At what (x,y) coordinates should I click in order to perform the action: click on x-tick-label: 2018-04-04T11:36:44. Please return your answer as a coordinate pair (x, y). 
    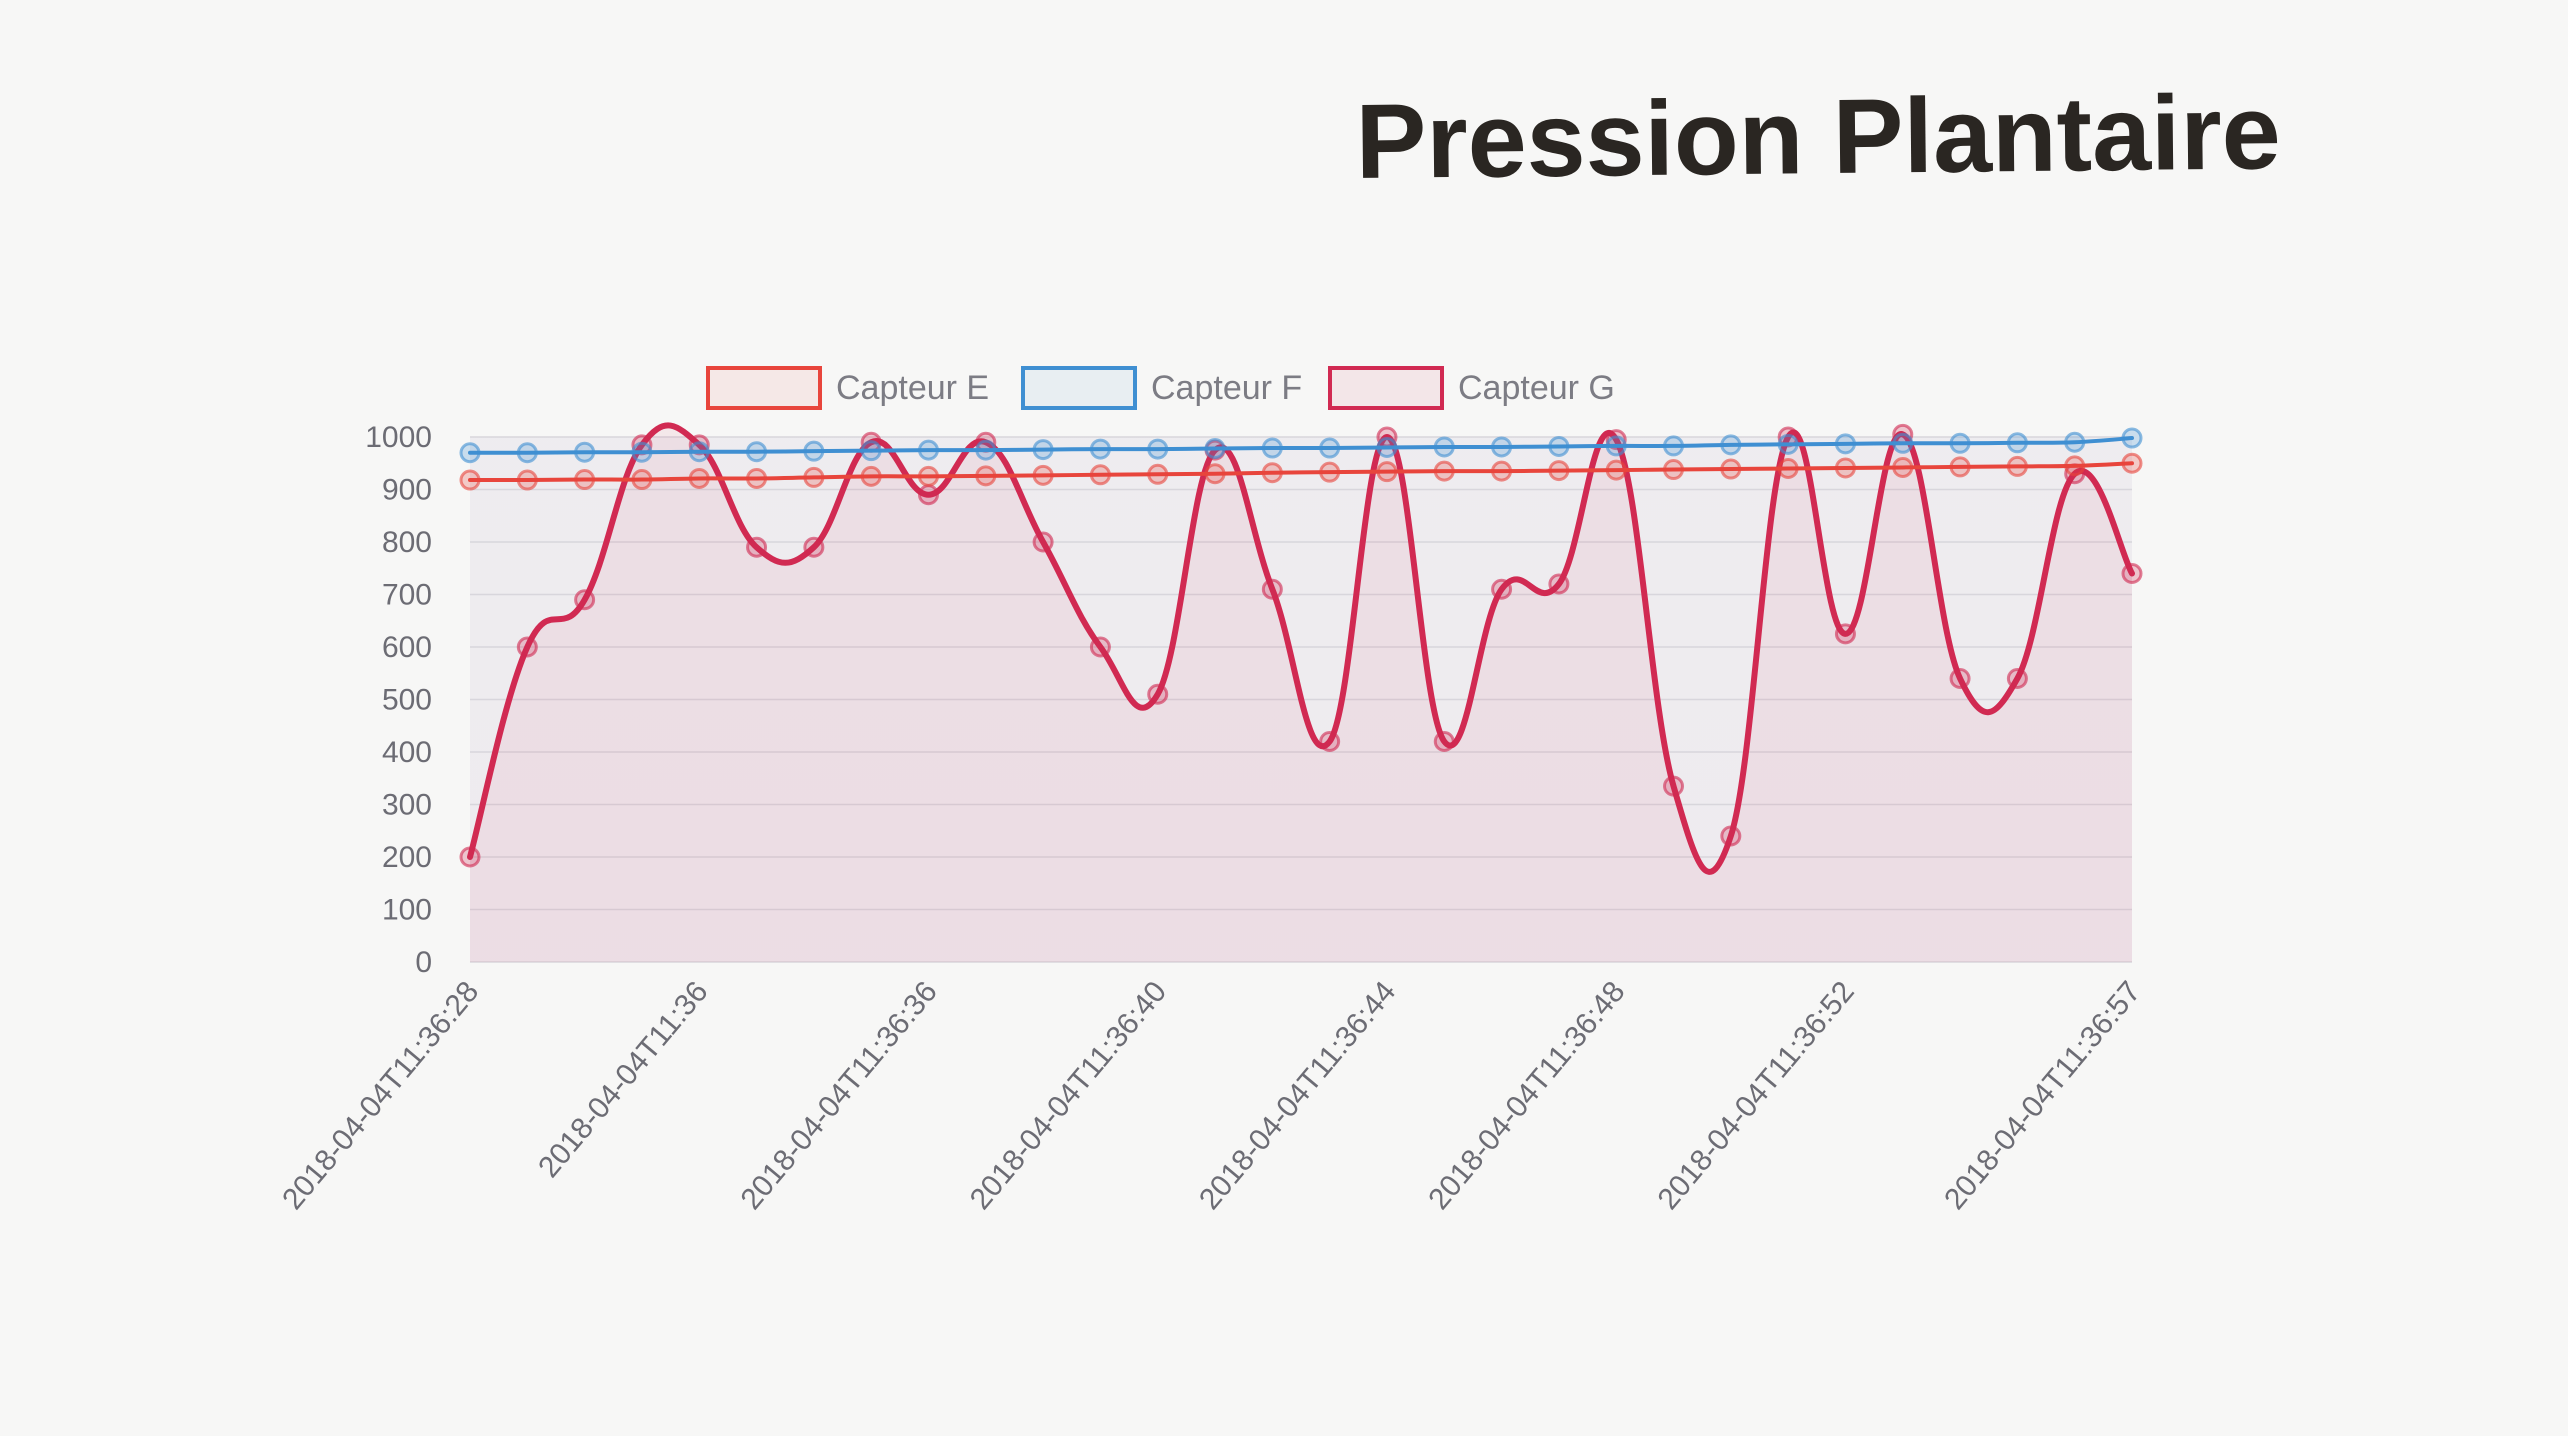
    Looking at the image, I should click on (1297, 1095).